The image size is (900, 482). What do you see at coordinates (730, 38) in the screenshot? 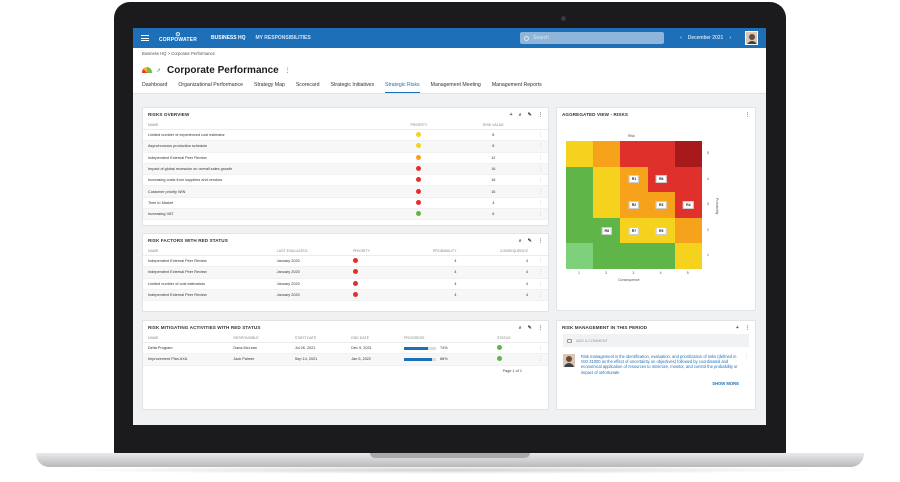
I see `next-period-icon: ›` at bounding box center [730, 38].